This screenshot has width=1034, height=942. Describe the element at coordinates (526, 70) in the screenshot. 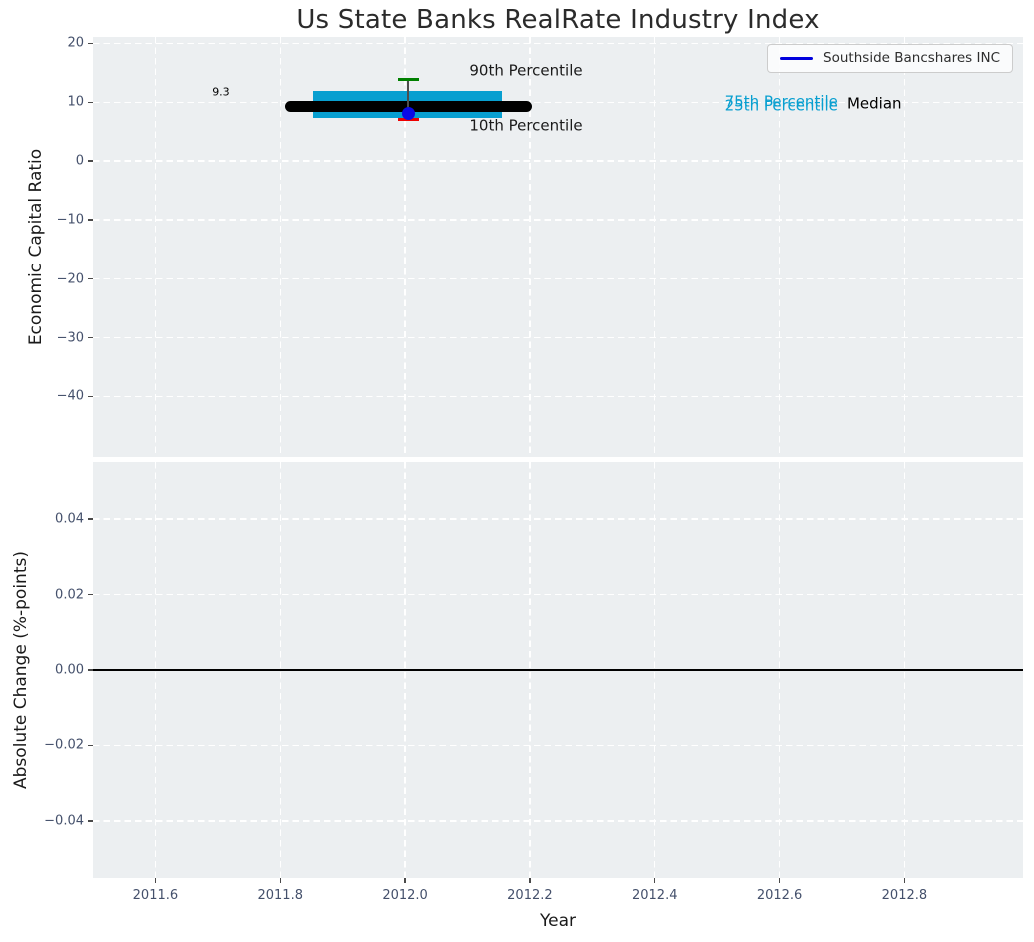

I see `annotation-90th-percentile: 90th Percentile` at that location.